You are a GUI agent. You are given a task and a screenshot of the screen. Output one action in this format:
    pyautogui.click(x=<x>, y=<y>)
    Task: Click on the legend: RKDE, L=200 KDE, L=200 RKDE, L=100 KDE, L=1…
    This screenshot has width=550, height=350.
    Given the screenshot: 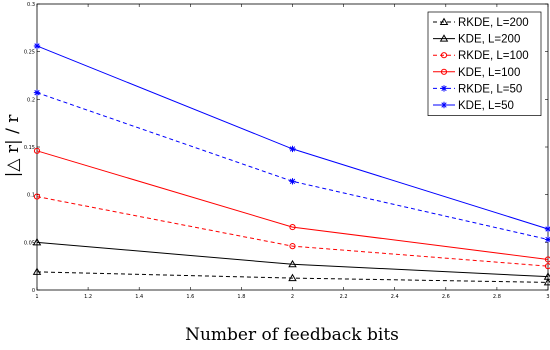 What is the action you would take?
    pyautogui.click(x=484, y=63)
    